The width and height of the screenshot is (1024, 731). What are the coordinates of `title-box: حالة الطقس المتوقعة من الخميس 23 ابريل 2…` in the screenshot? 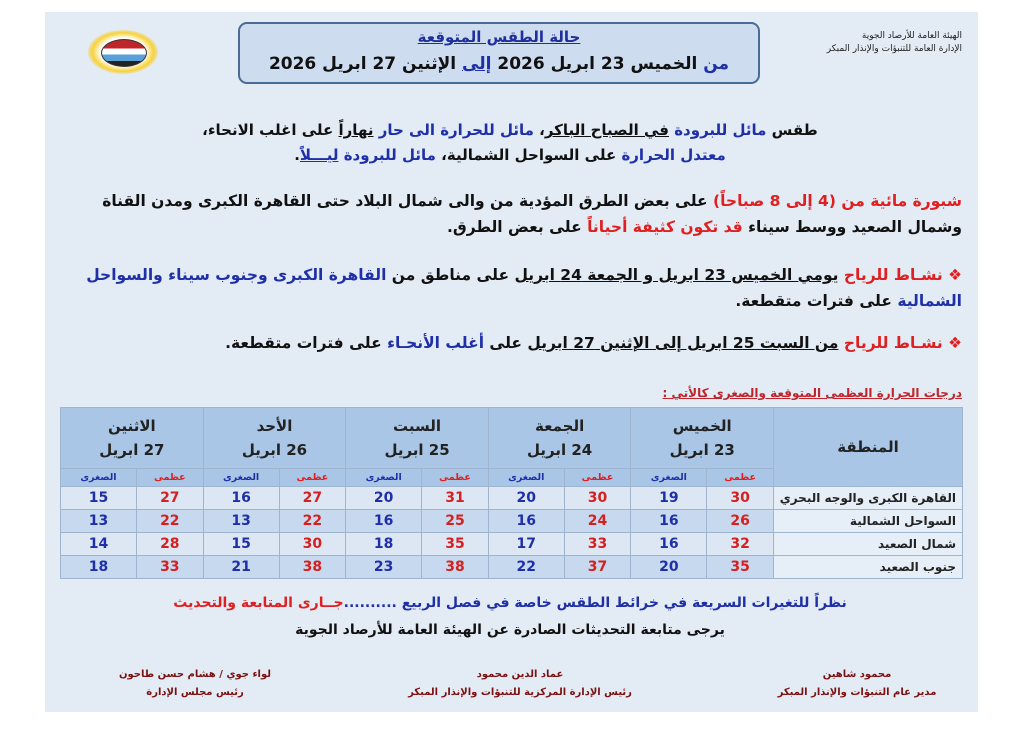 It's located at (499, 53).